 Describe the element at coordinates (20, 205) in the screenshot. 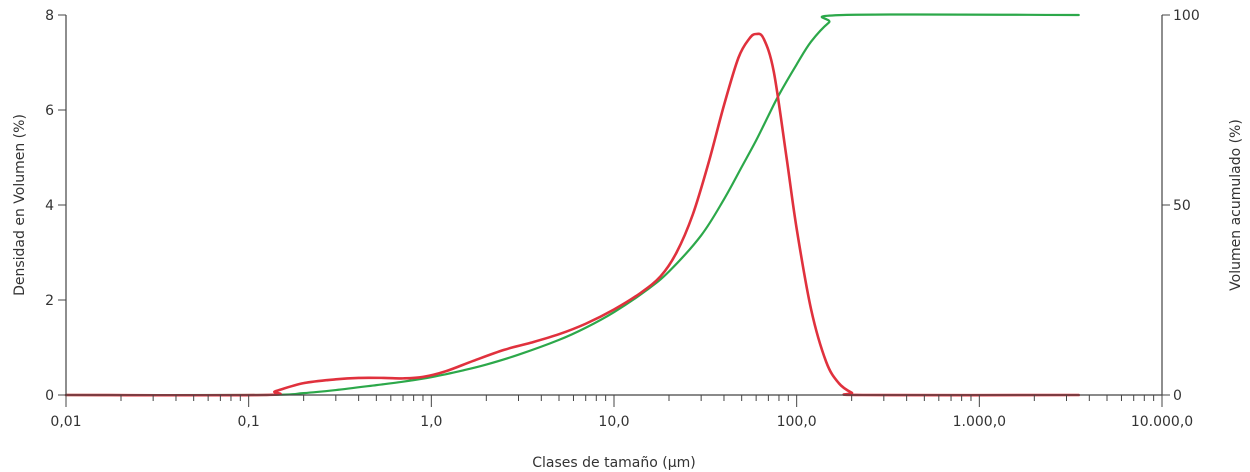

I see `y-left-axis-title: Densidad en Volumen (%)` at that location.